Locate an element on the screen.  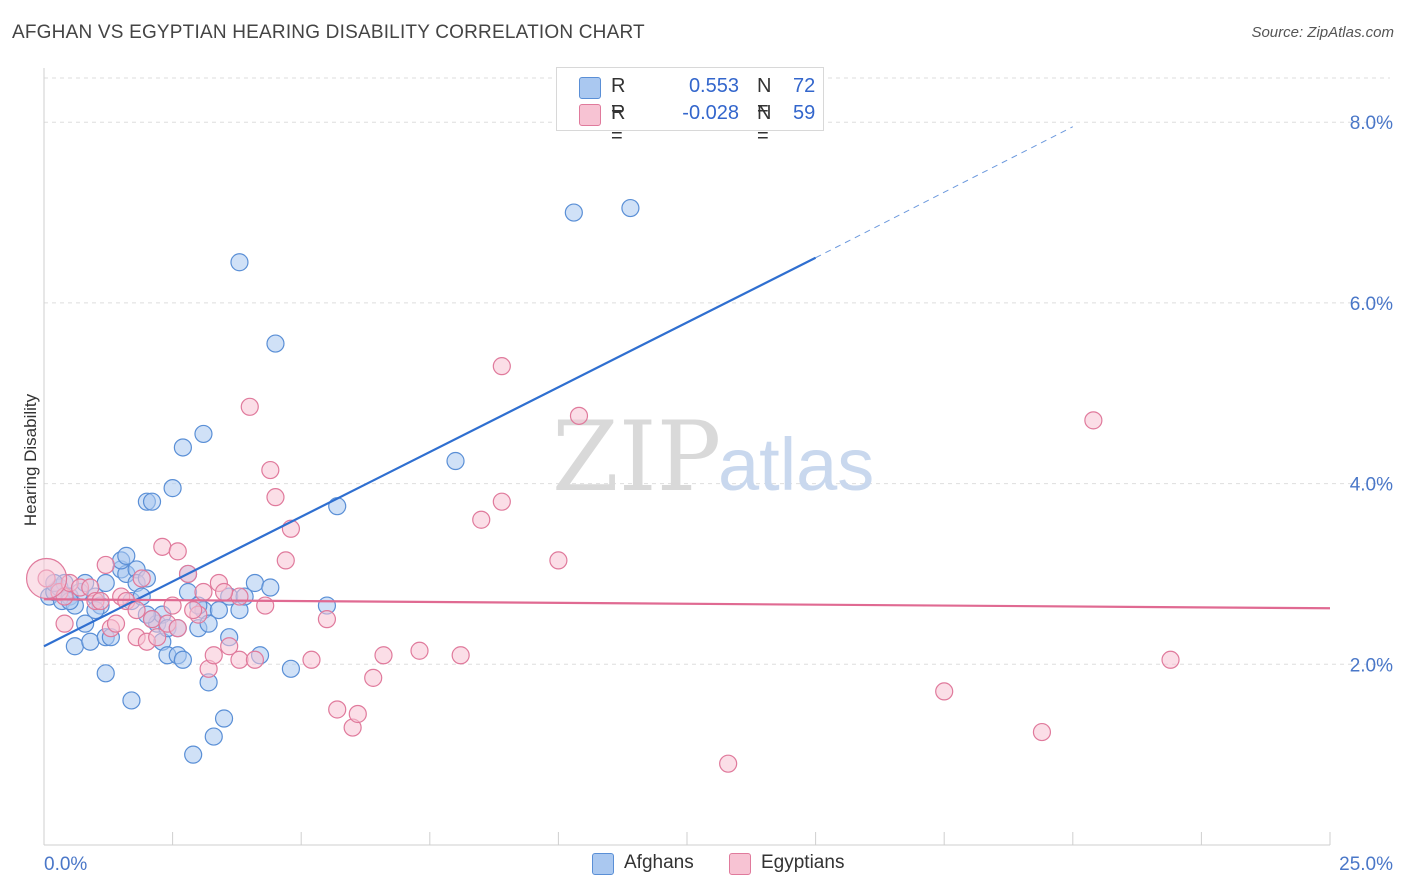
y-tick-label: 6.0% is located at coordinates (1371, 304).